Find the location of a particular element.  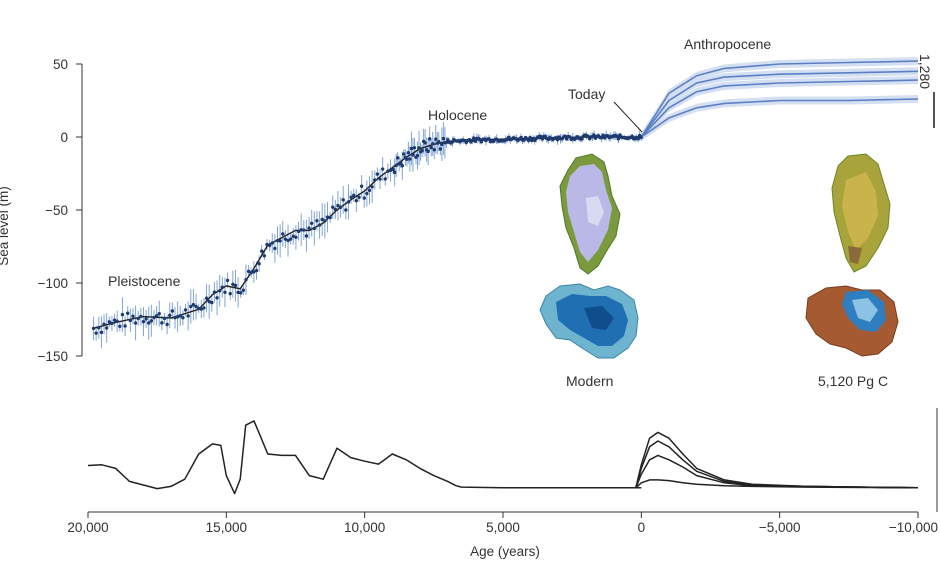

forcing-line is located at coordinates (364, 457).